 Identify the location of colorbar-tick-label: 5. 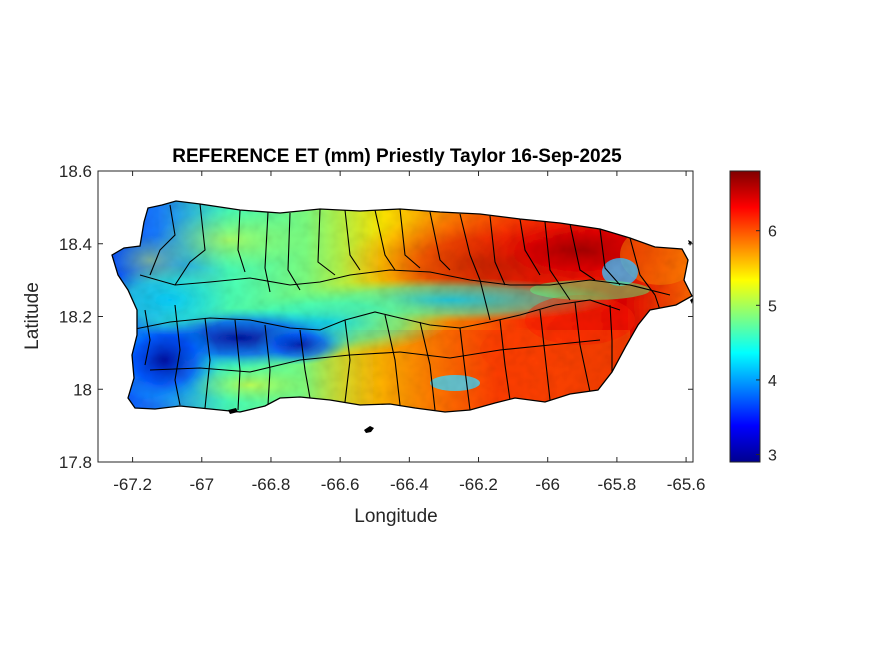
(772, 306).